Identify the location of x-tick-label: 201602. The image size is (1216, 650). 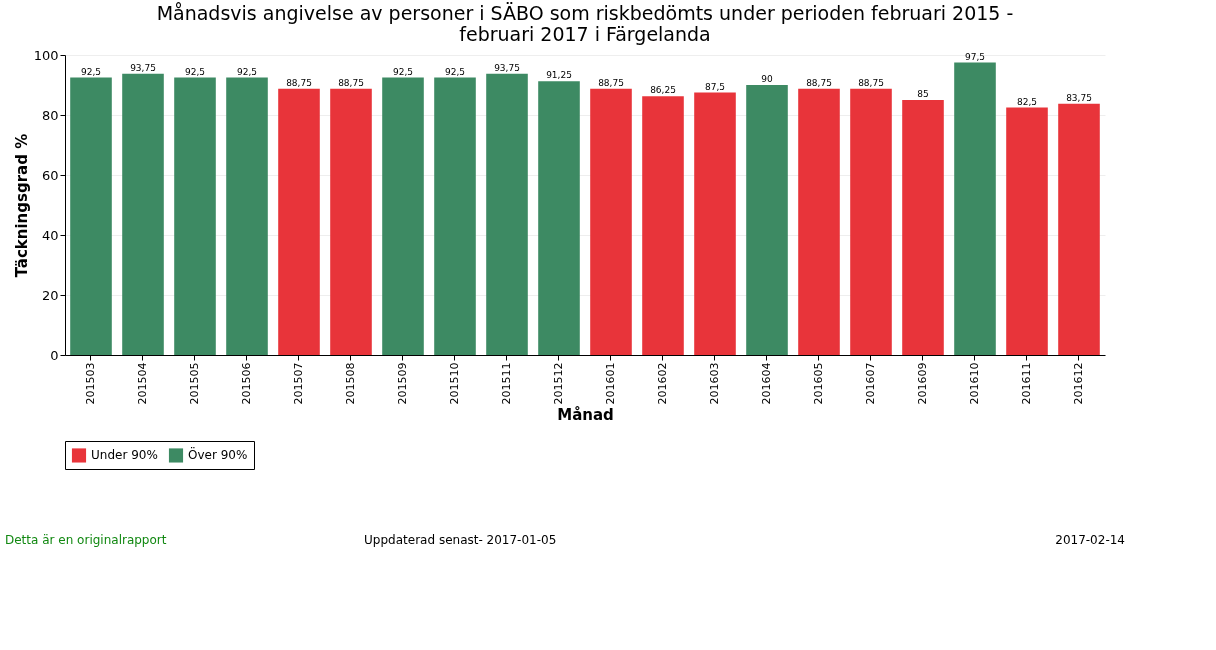
(662, 383).